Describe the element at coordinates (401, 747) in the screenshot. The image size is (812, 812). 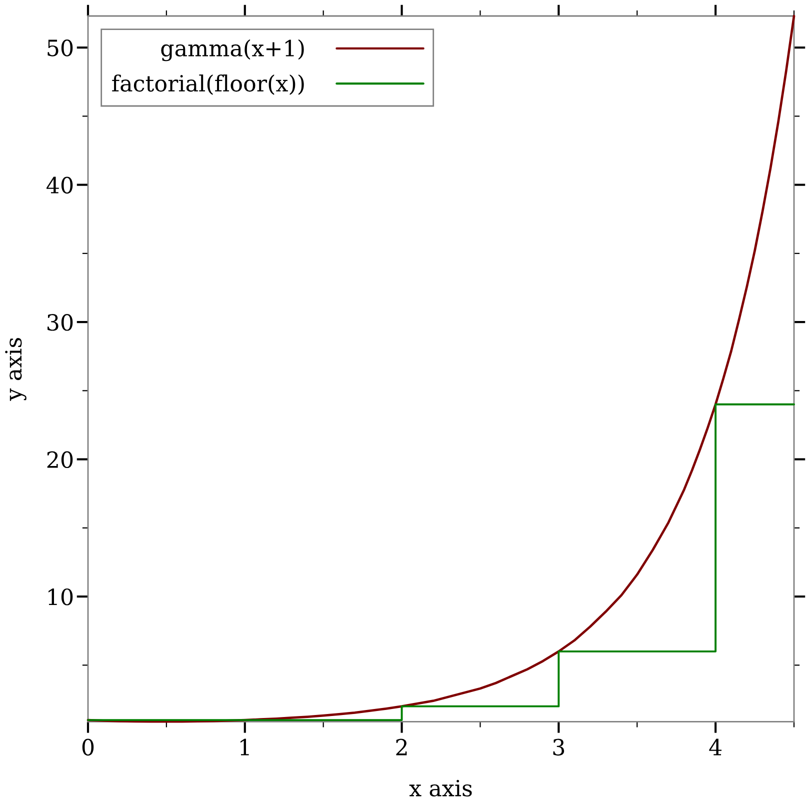
I see `x-tick-label: 2` at that location.